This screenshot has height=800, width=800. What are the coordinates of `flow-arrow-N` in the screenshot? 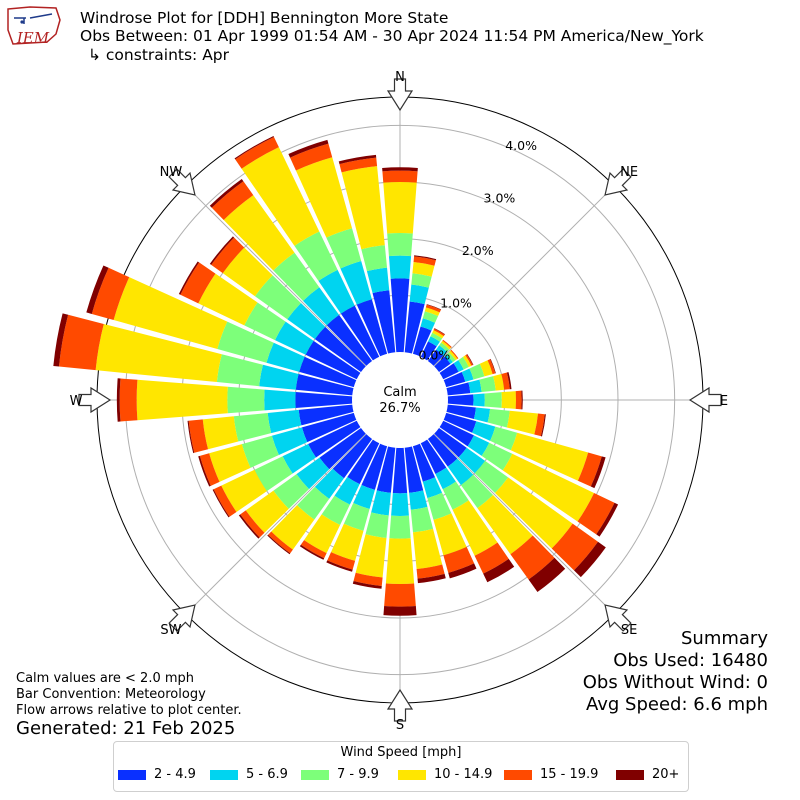 It's located at (400, 95).